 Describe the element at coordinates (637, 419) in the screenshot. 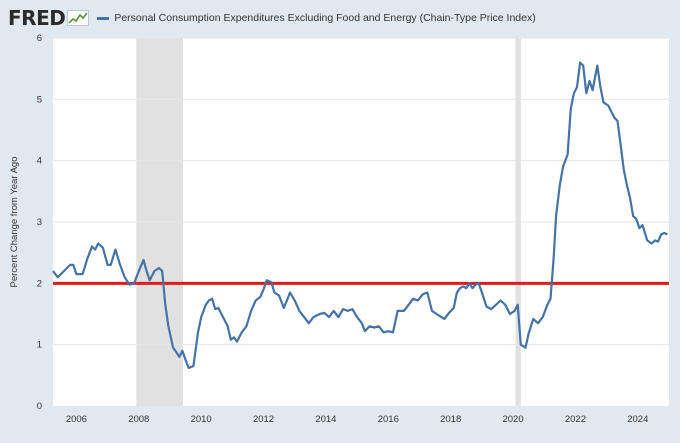

I see `x-tick-label-2024: 2024` at that location.